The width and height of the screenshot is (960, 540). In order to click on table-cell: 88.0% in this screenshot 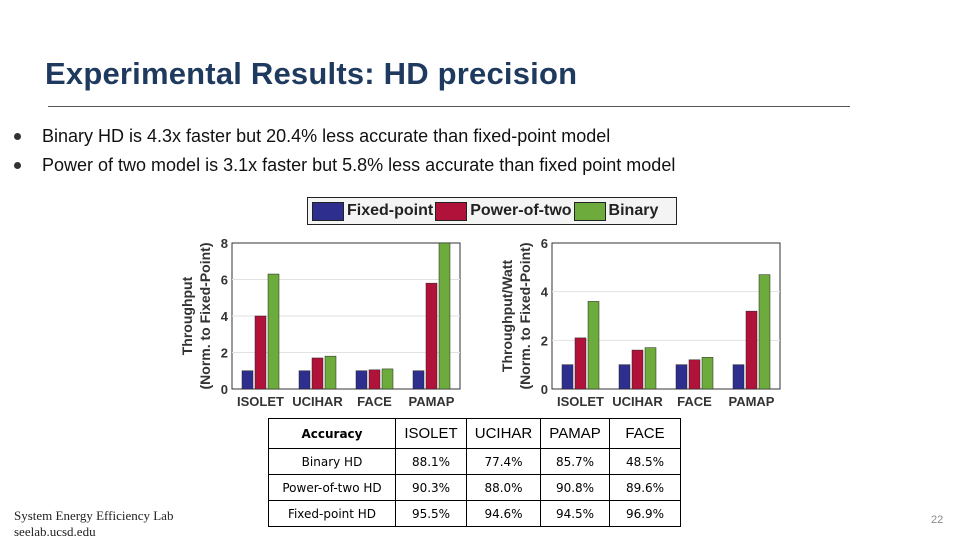, I will do `click(503, 487)`.